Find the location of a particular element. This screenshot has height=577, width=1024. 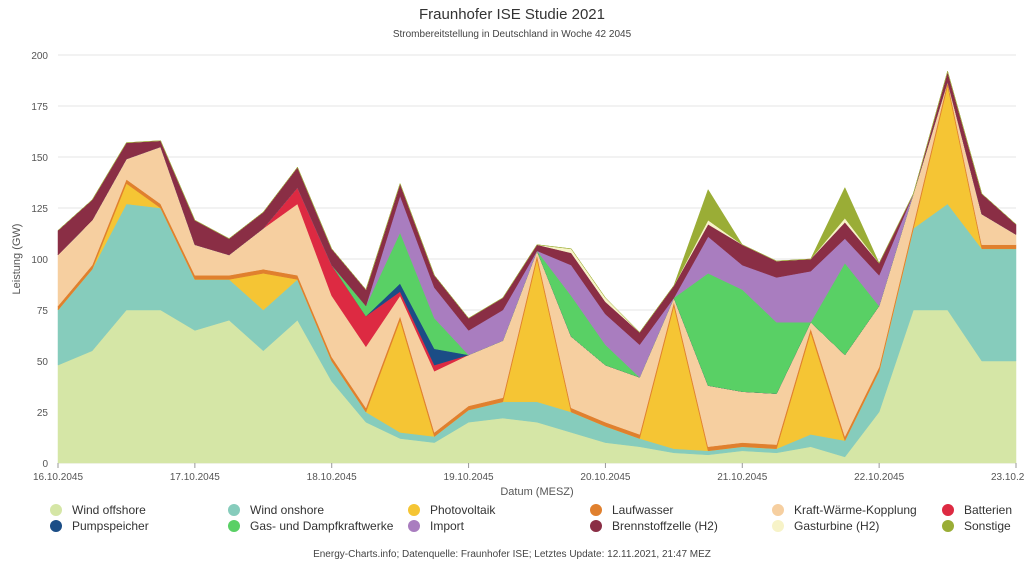

legend-label: Laufwasser is located at coordinates (643, 510).